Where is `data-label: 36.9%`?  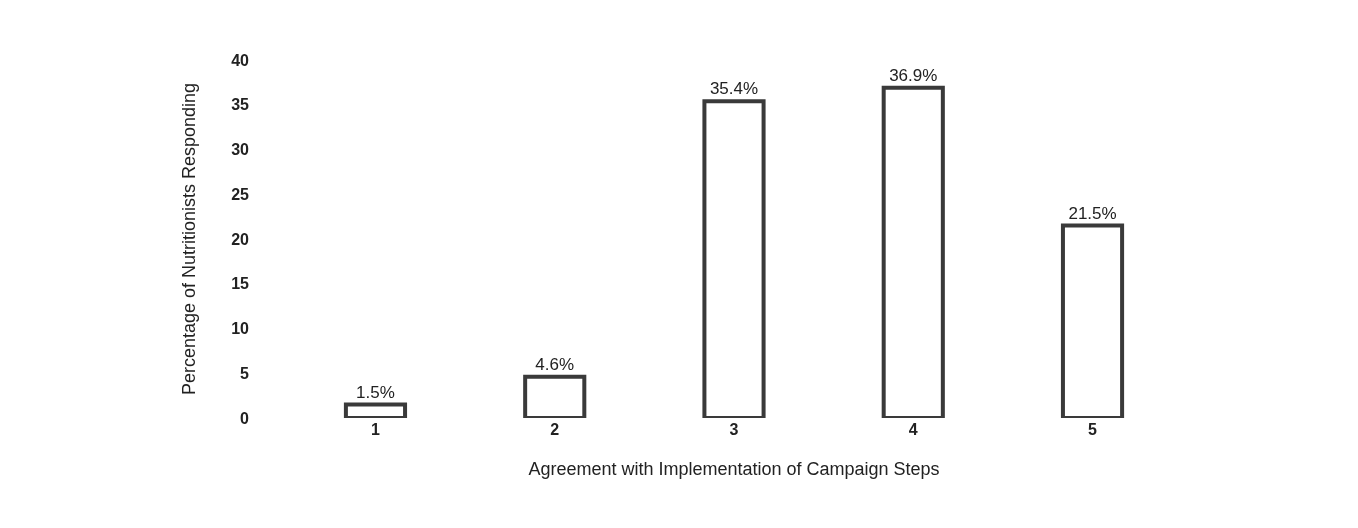
data-label: 36.9% is located at coordinates (913, 75).